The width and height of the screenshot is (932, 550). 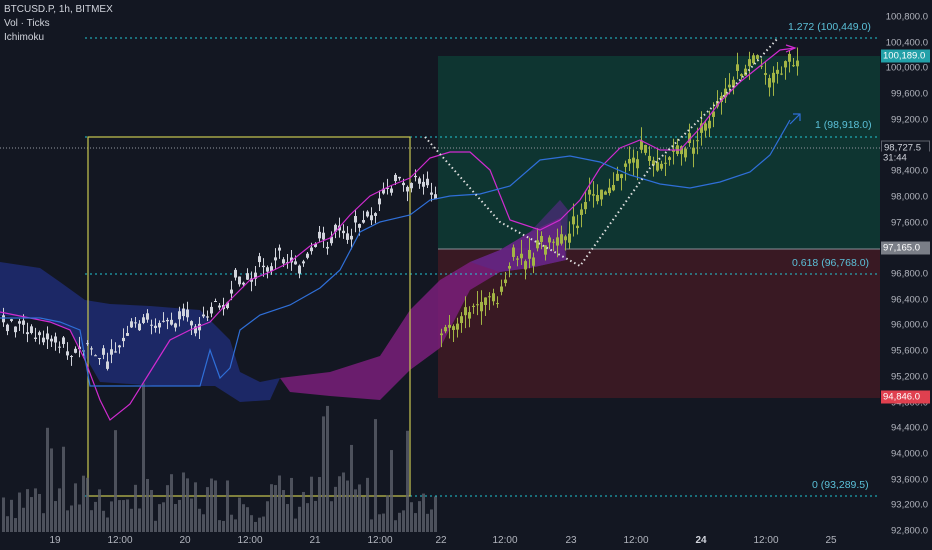 What do you see at coordinates (905, 56) in the screenshot?
I see `current-price-tag: 100,189.0` at bounding box center [905, 56].